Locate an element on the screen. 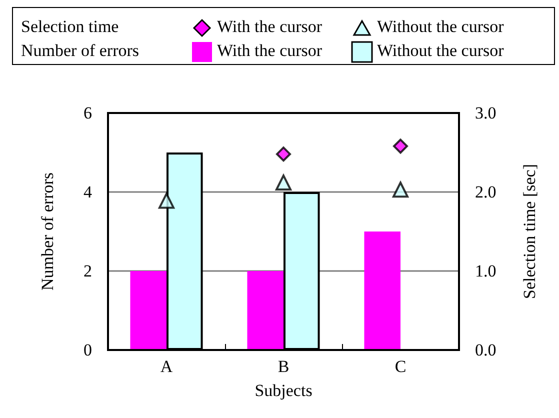 This screenshot has height=418, width=559. x-tick-label: A is located at coordinates (167, 366).